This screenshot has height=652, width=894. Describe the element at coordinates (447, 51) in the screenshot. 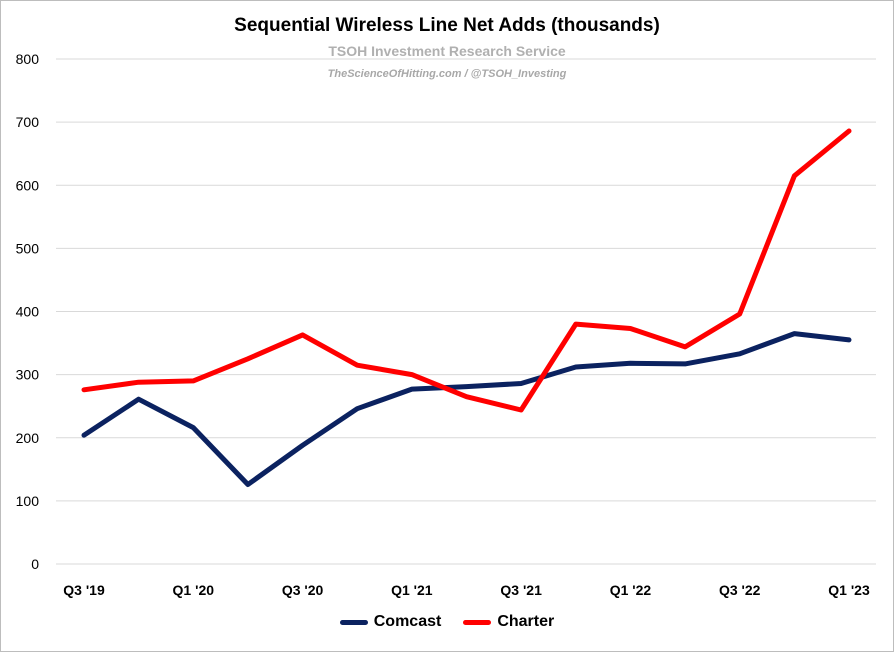

I see `chart-subtitle: TSOH Investment Research Service` at that location.